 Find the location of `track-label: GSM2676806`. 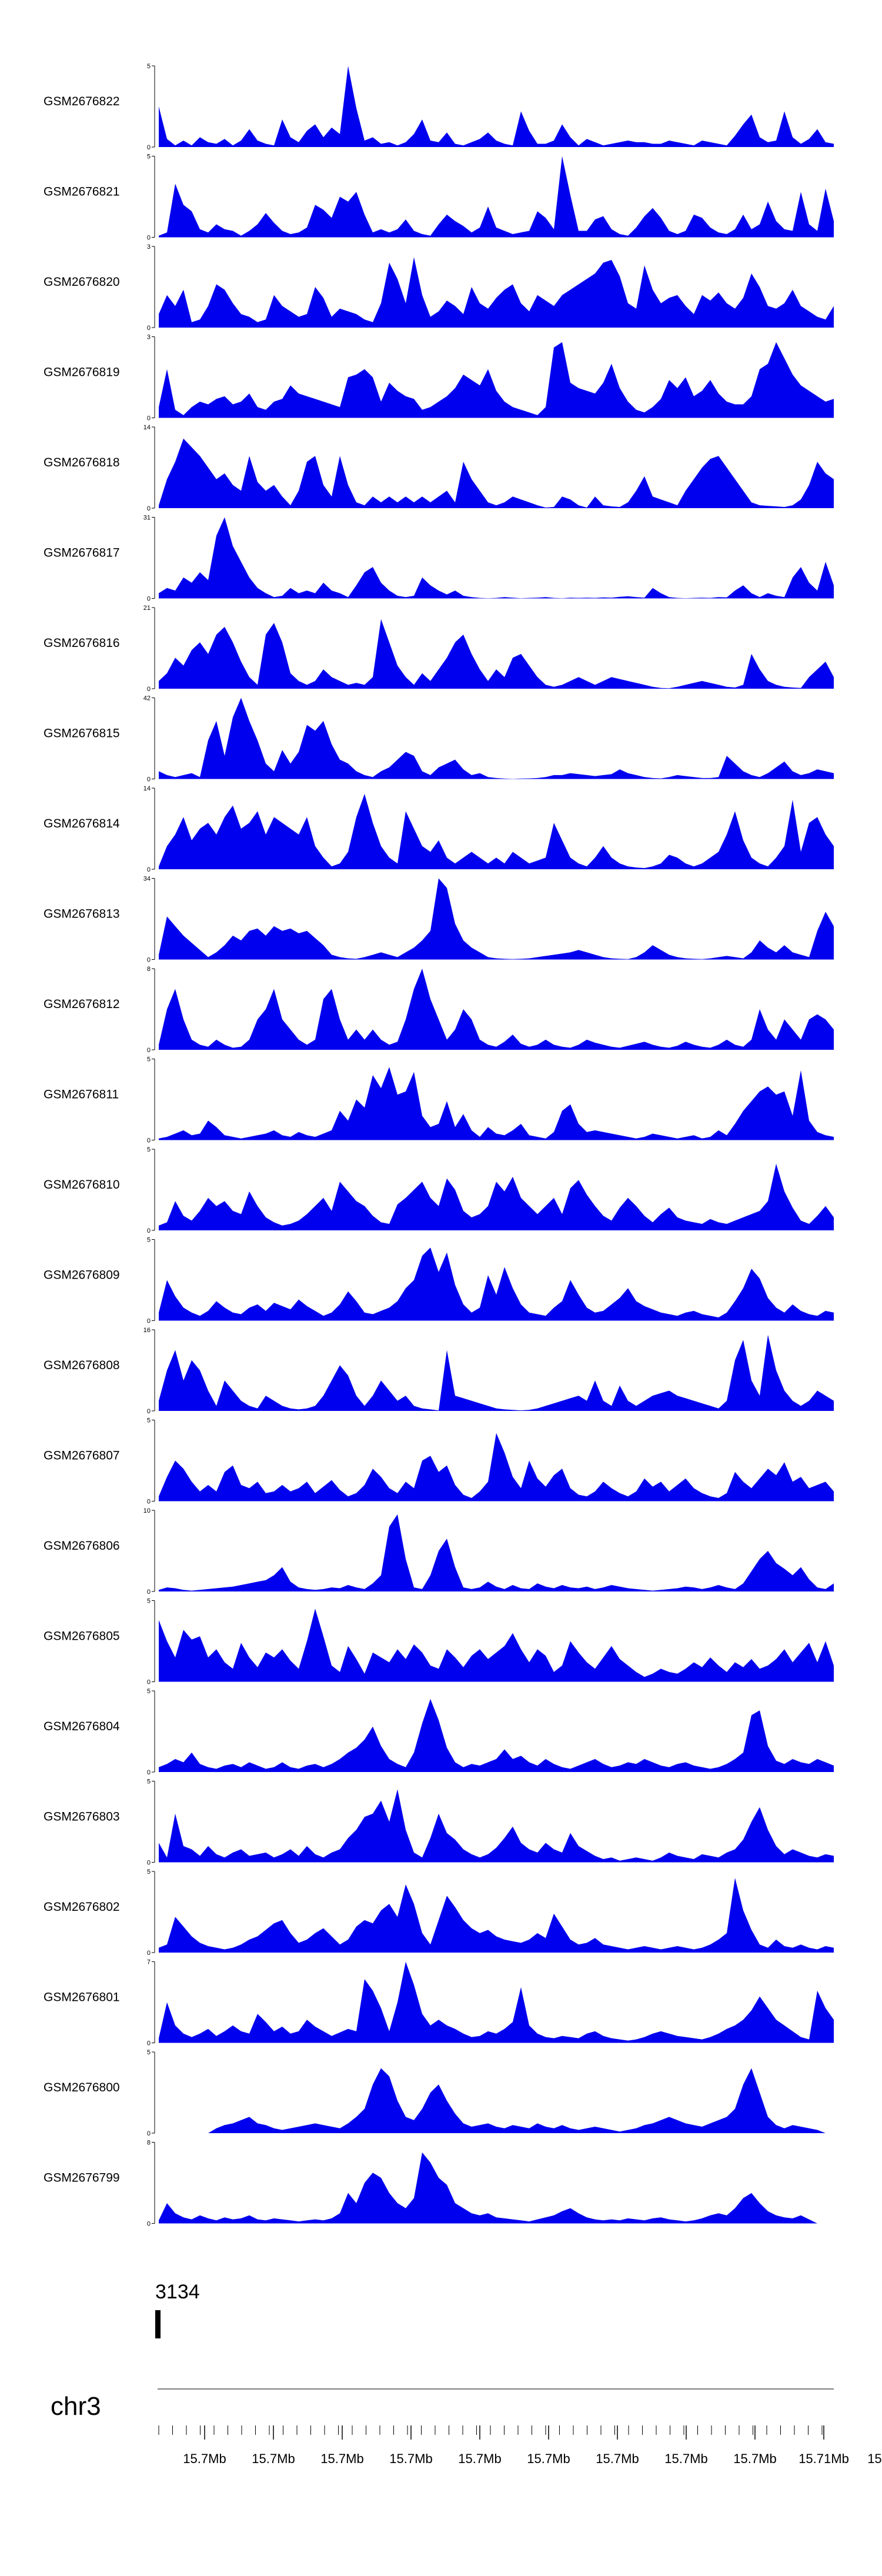

track-label: GSM2676806 is located at coordinates (82, 1546).